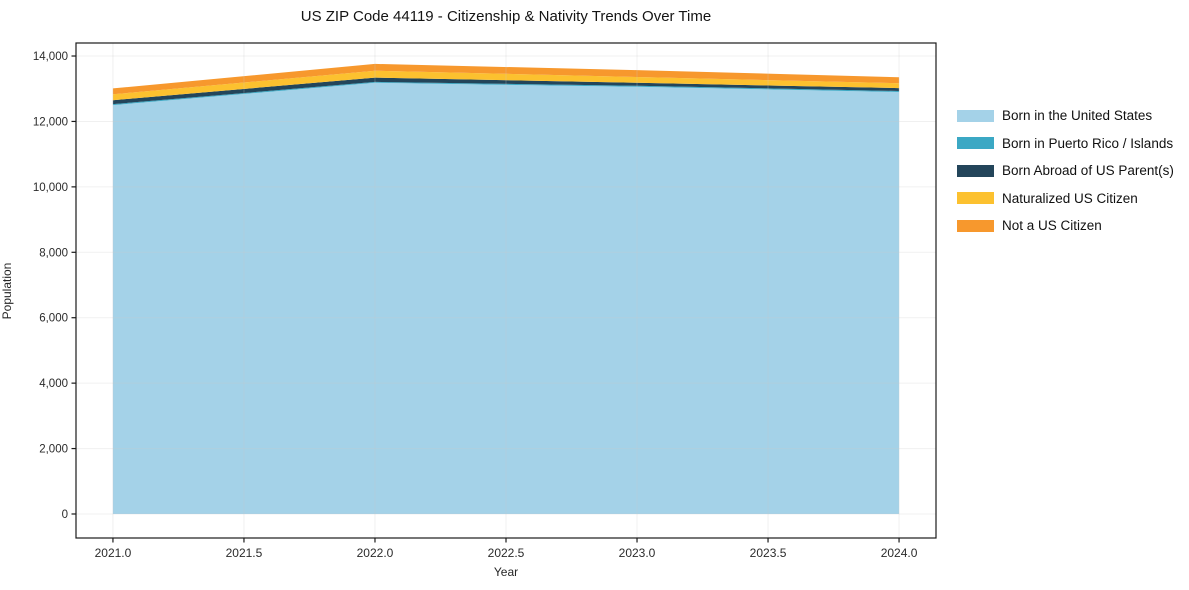  What do you see at coordinates (50, 122) in the screenshot?
I see `y-tick-label: 12,000` at bounding box center [50, 122].